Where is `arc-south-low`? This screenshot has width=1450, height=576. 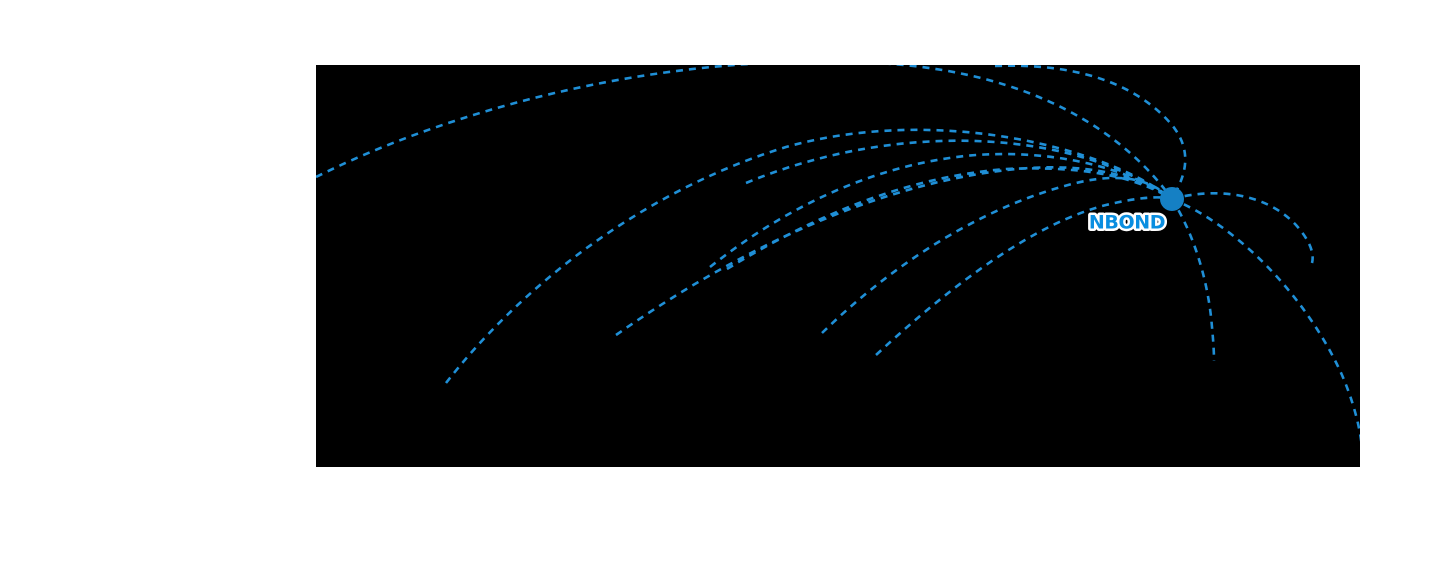 arc-south-low is located at coordinates (1024, 276).